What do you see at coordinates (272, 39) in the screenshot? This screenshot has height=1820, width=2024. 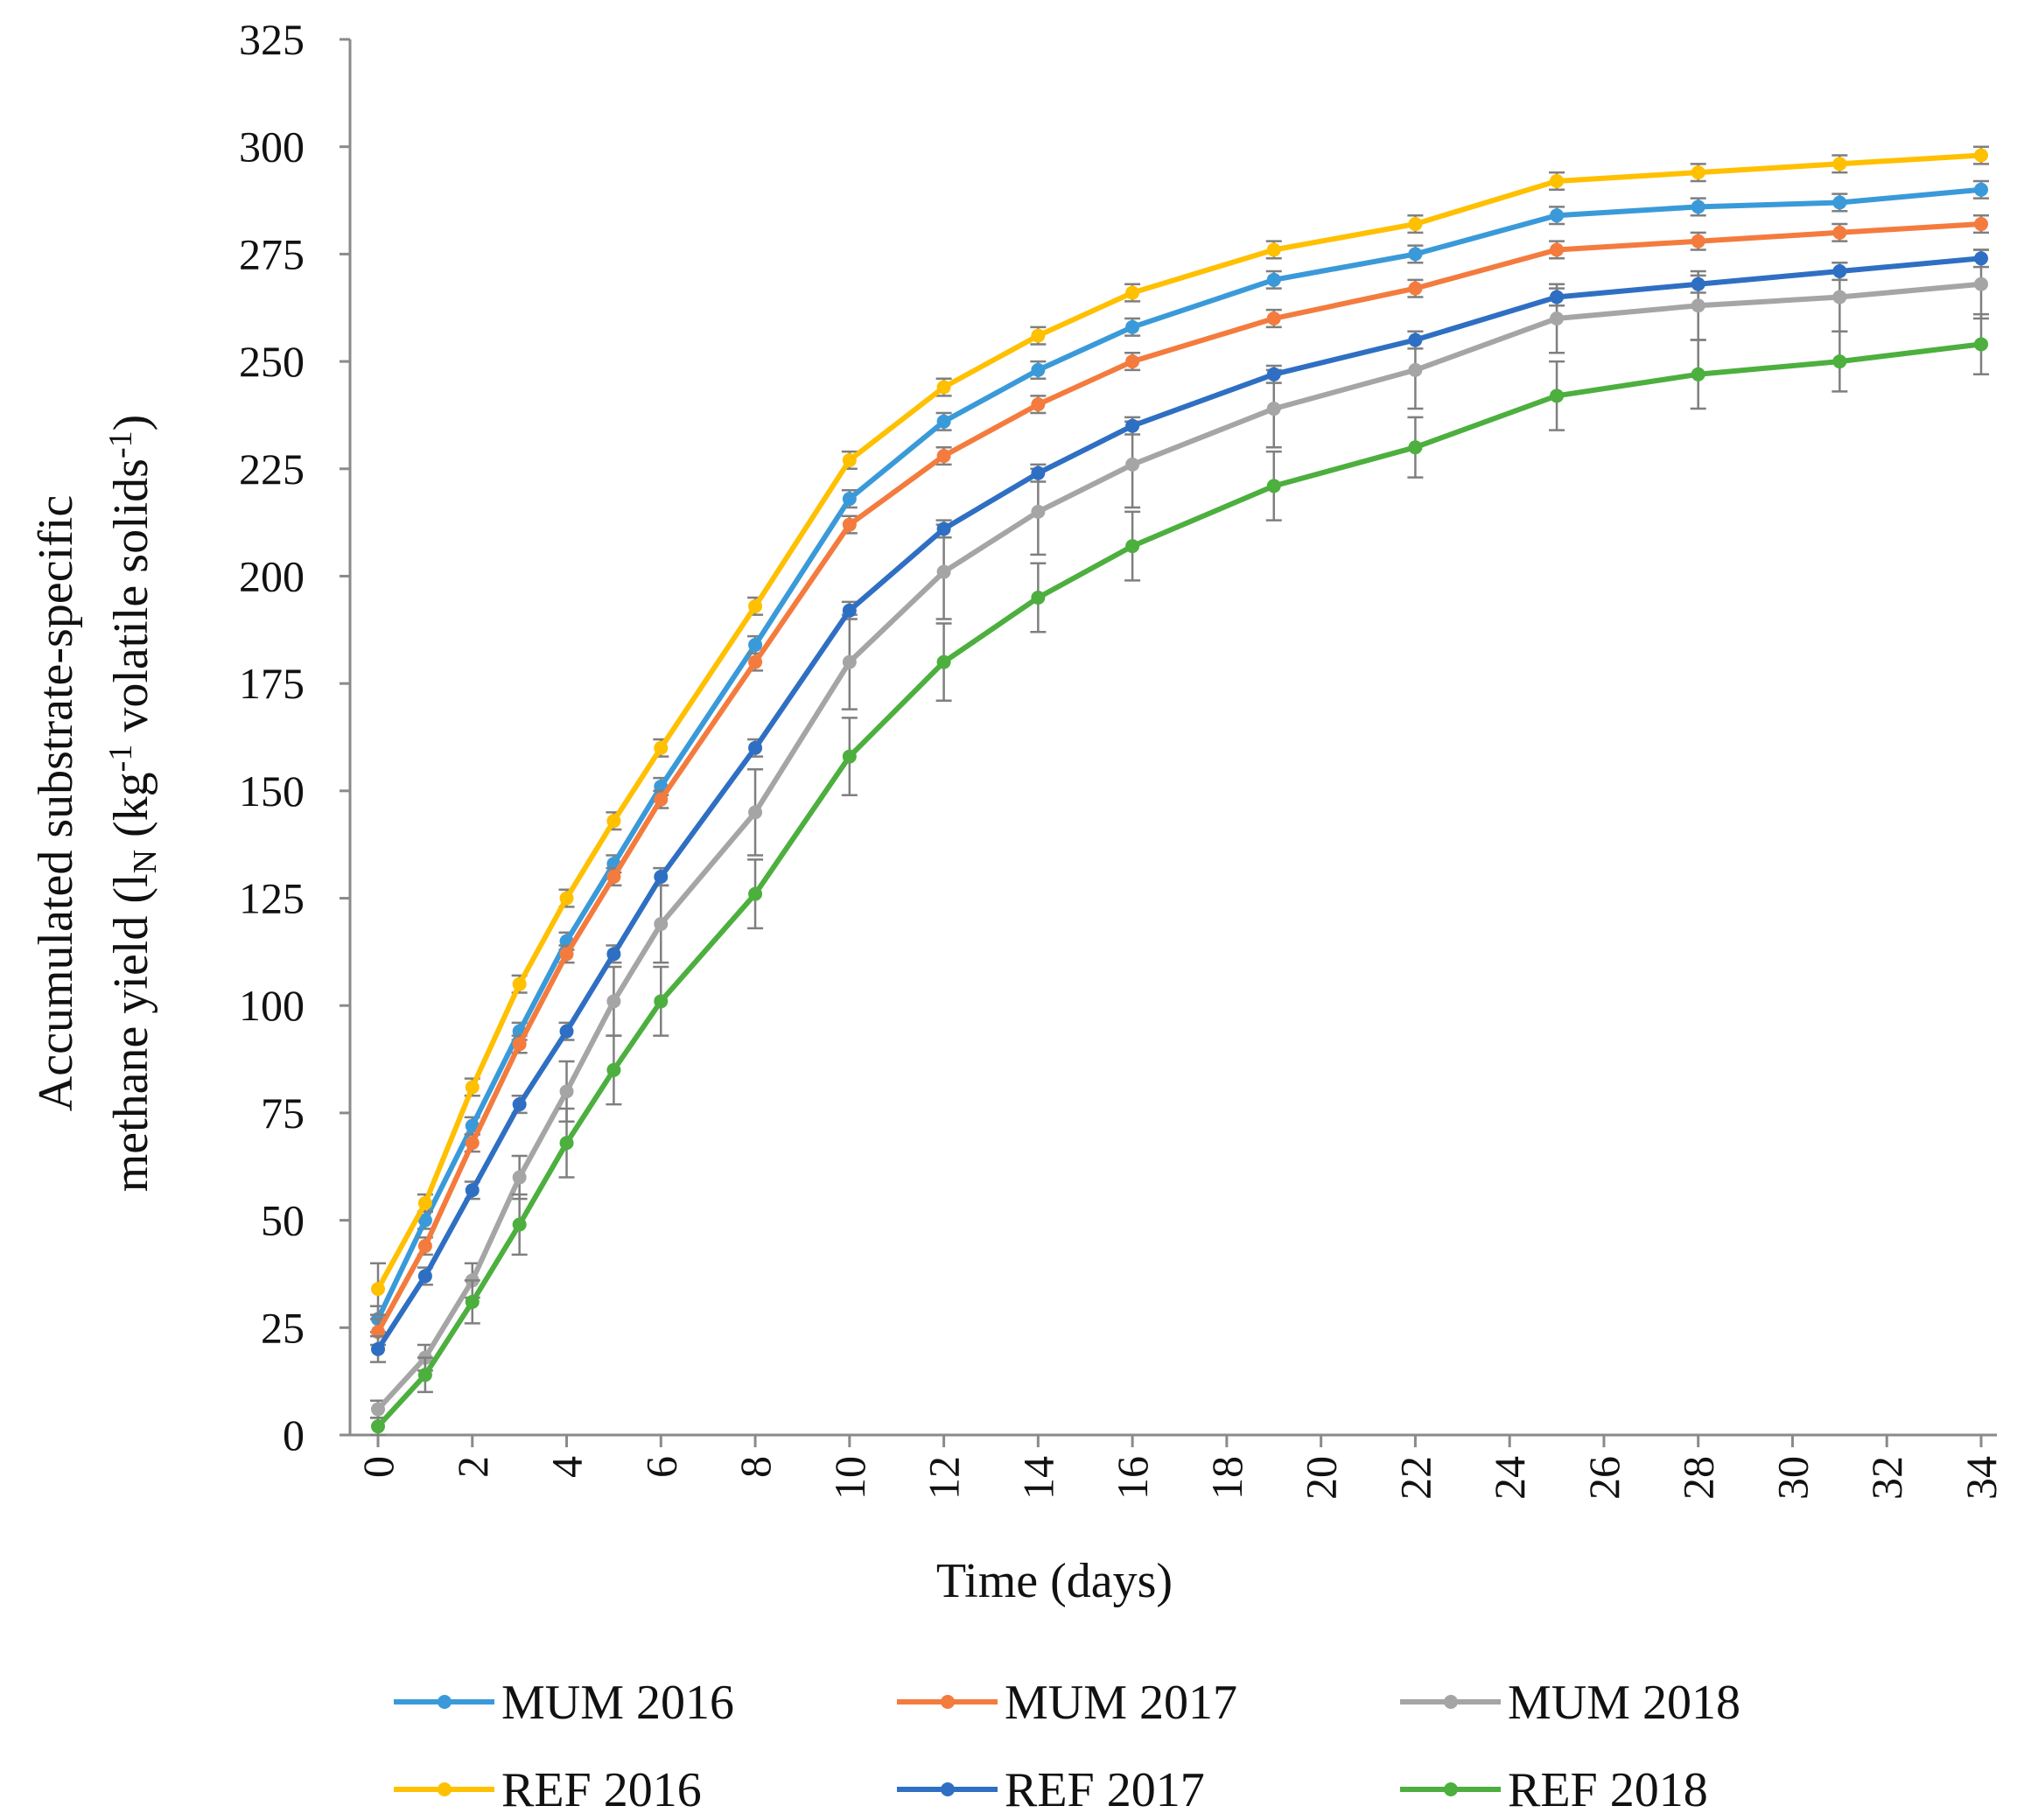 I see `y-tick-label: 325` at bounding box center [272, 39].